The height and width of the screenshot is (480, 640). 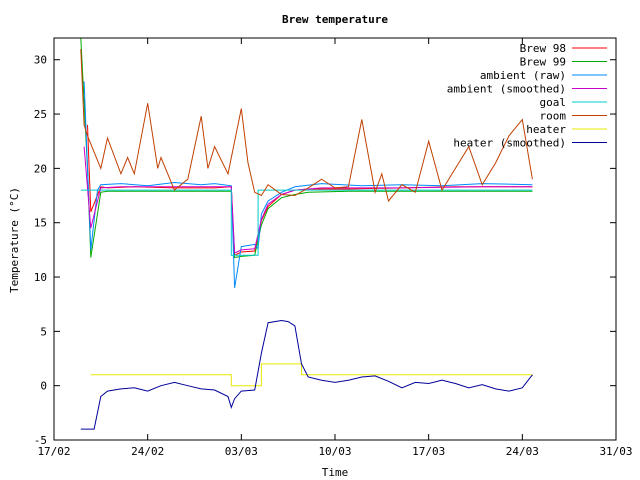 I want to click on x-tick-label: 31/03, so click(x=615, y=451).